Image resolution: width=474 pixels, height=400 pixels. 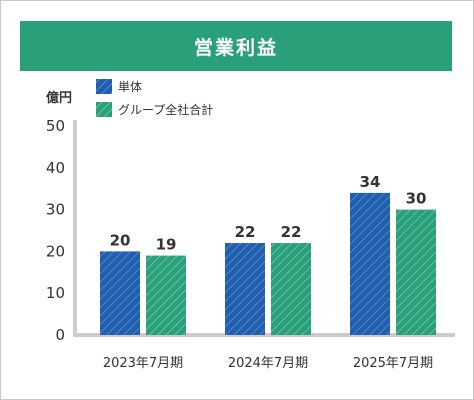 I want to click on y-tick-label: 30, so click(x=55, y=210).